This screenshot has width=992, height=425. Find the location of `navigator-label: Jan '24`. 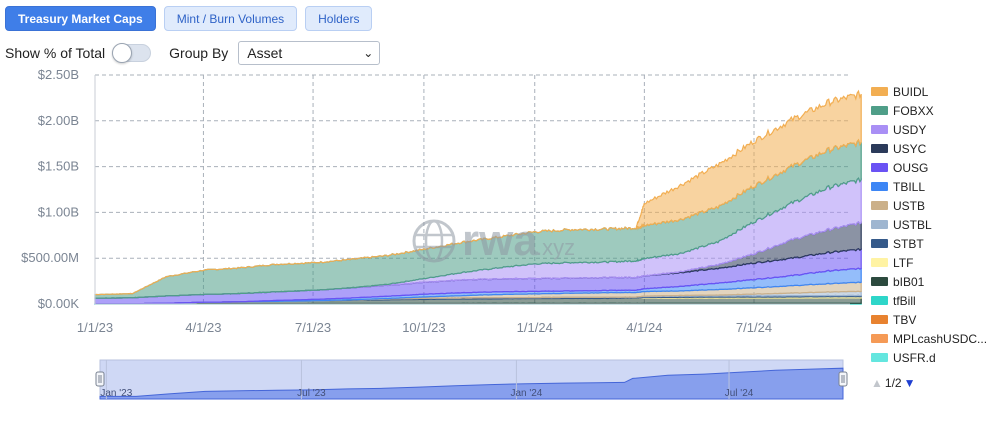

navigator-label: Jan '24 is located at coordinates (526, 393).